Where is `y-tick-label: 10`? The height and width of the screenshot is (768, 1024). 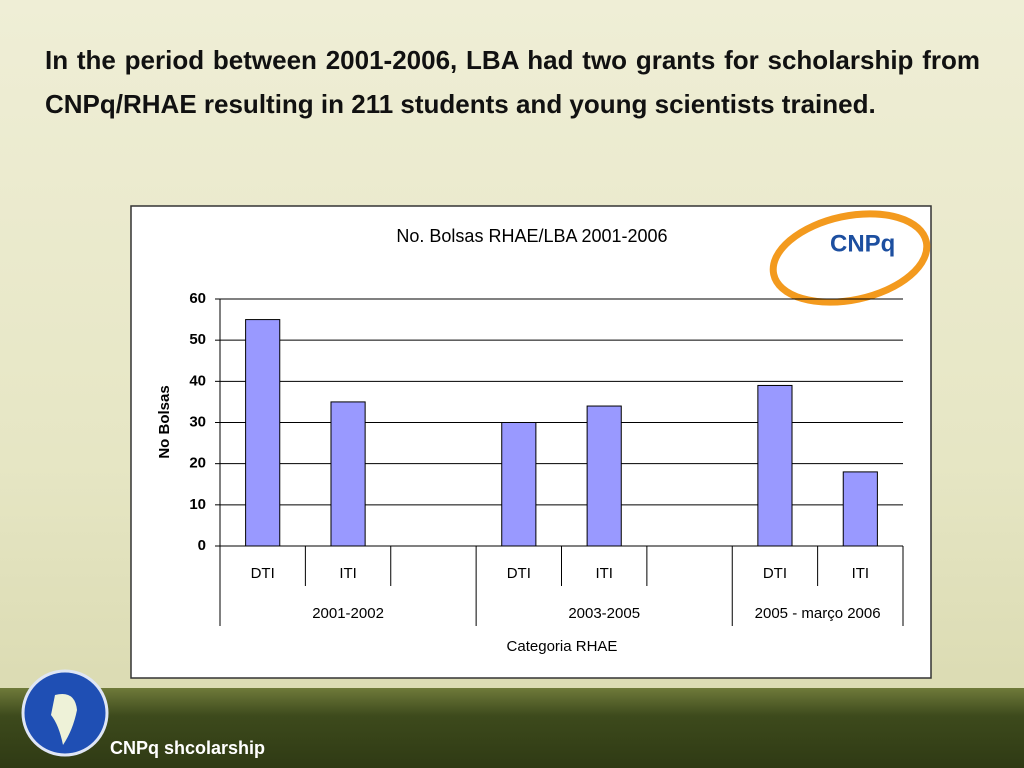 y-tick-label: 10 is located at coordinates (197, 504).